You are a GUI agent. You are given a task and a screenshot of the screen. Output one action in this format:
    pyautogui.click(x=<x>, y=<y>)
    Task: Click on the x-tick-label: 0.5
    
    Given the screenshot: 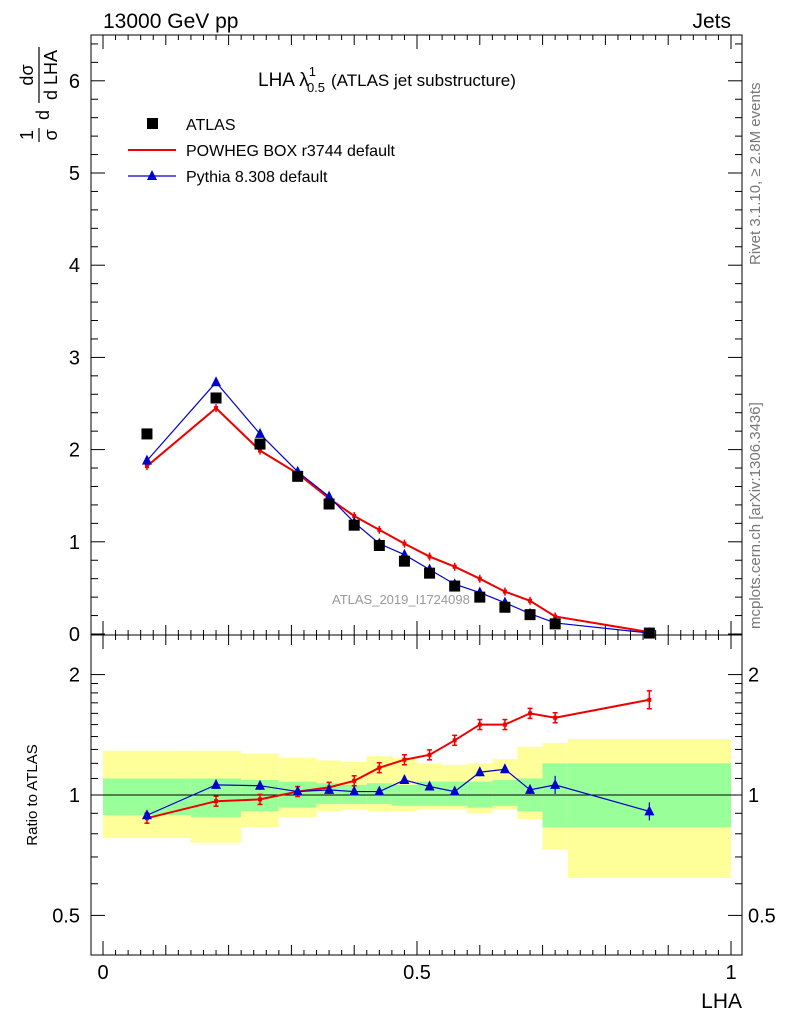 What is the action you would take?
    pyautogui.click(x=417, y=973)
    